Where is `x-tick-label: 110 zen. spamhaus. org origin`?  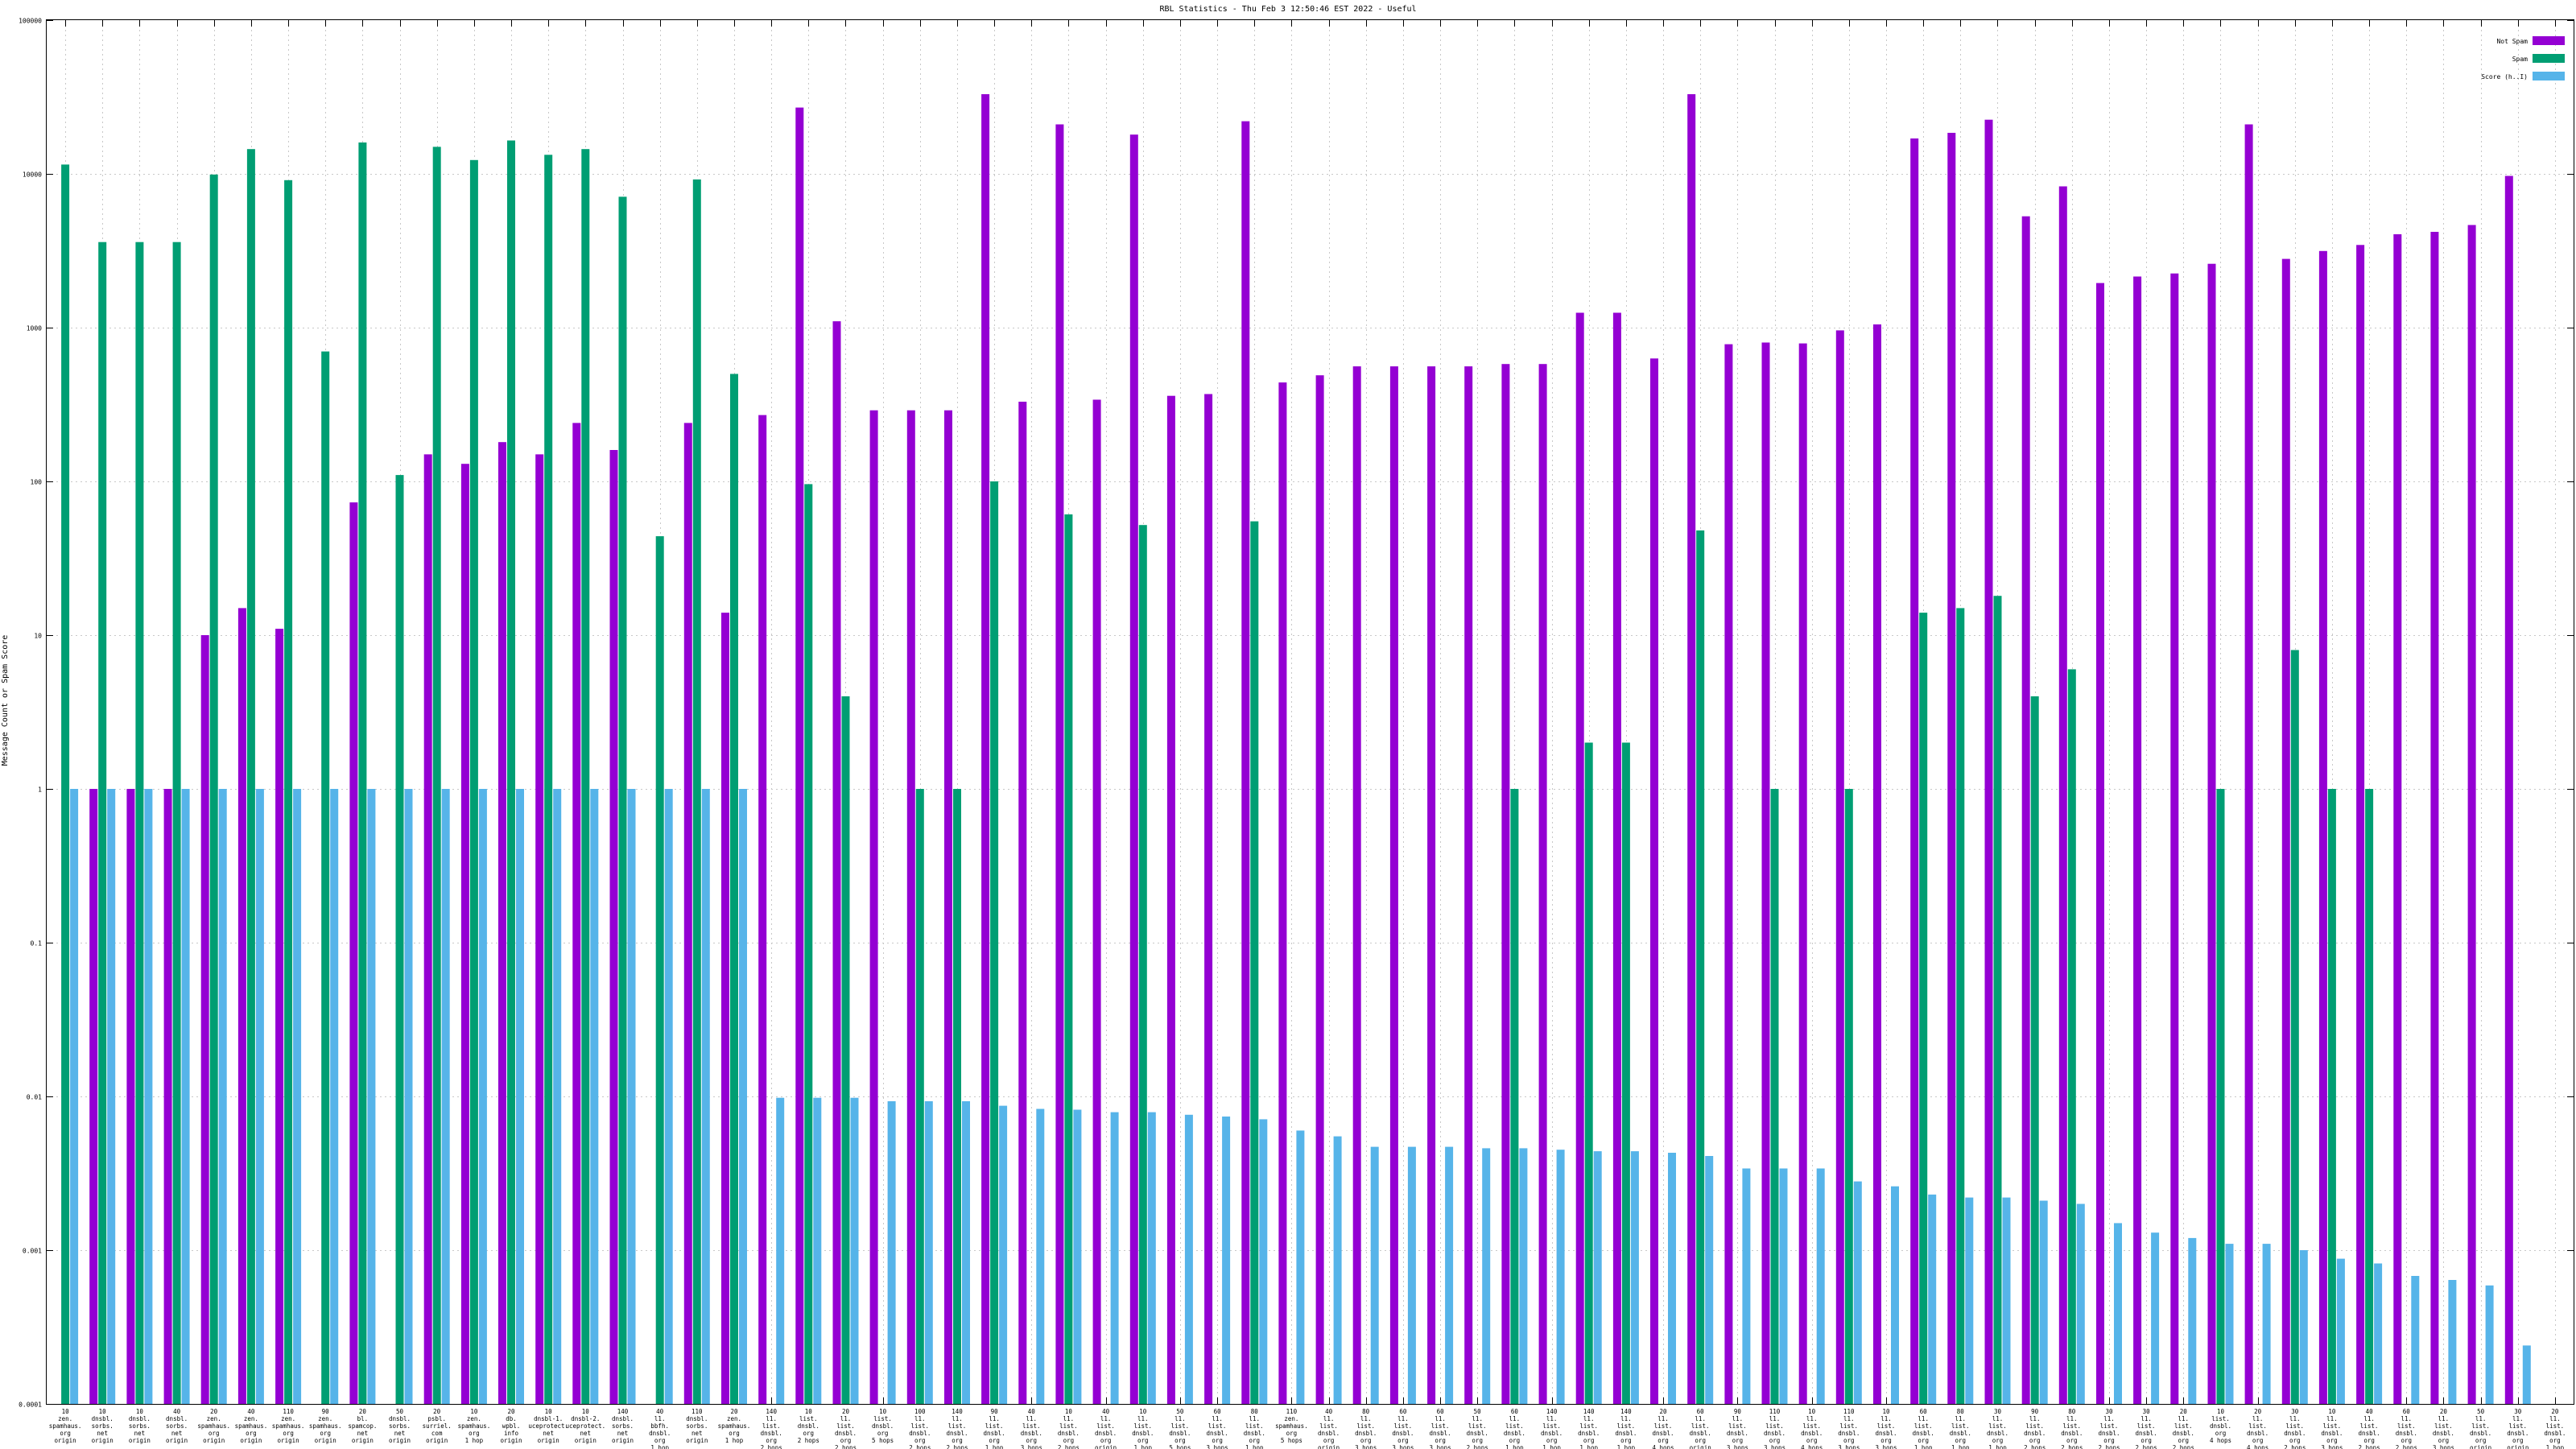 x-tick-label: 110 zen. spamhaus. org origin is located at coordinates (288, 1426).